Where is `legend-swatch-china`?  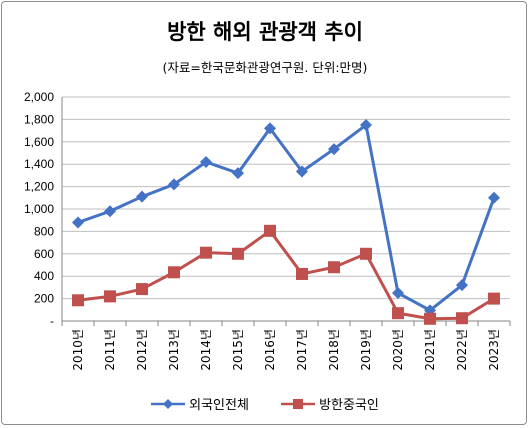
legend-swatch-china is located at coordinates (298, 403).